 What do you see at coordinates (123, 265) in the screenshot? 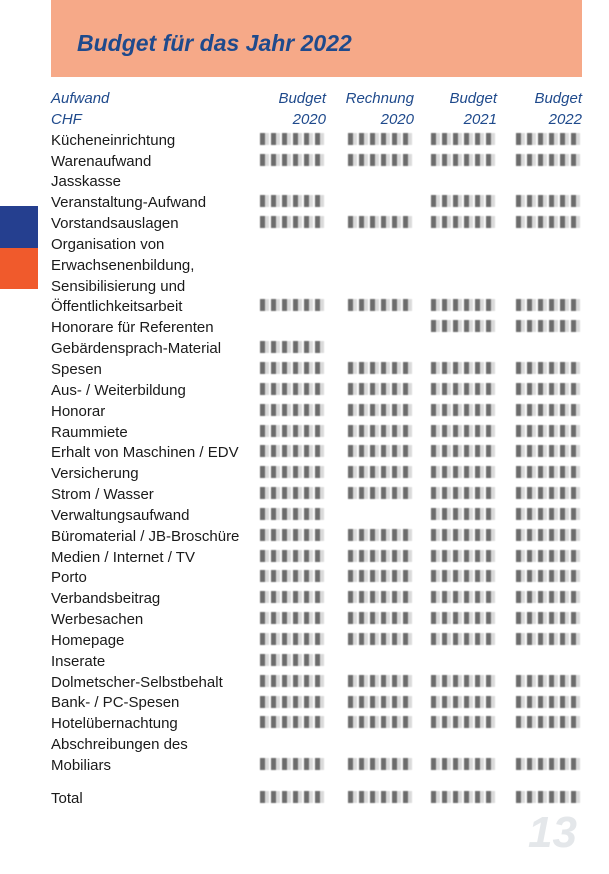
I see `row-label: Erwachsenenbildung,` at bounding box center [123, 265].